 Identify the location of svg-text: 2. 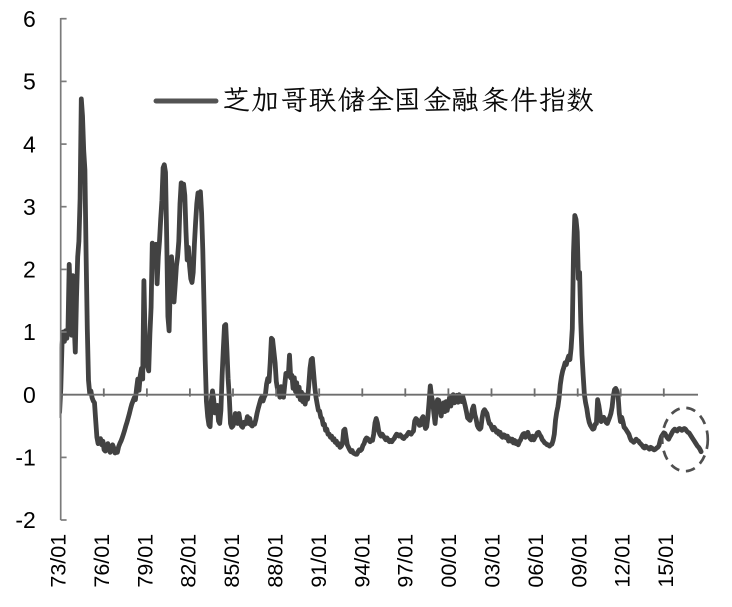
(29, 270).